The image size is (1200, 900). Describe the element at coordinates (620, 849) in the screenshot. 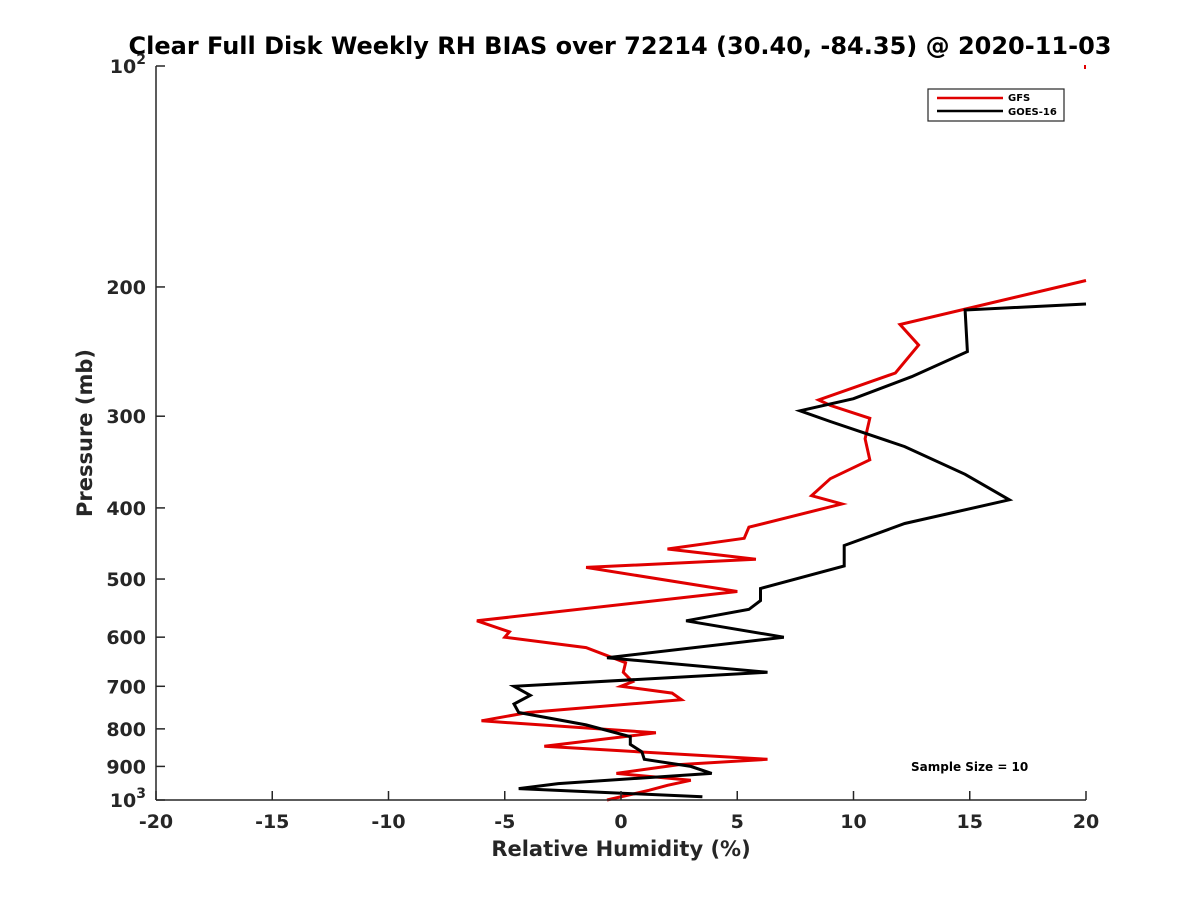

I see `x-axis-label: Relative Humidity (%)` at that location.